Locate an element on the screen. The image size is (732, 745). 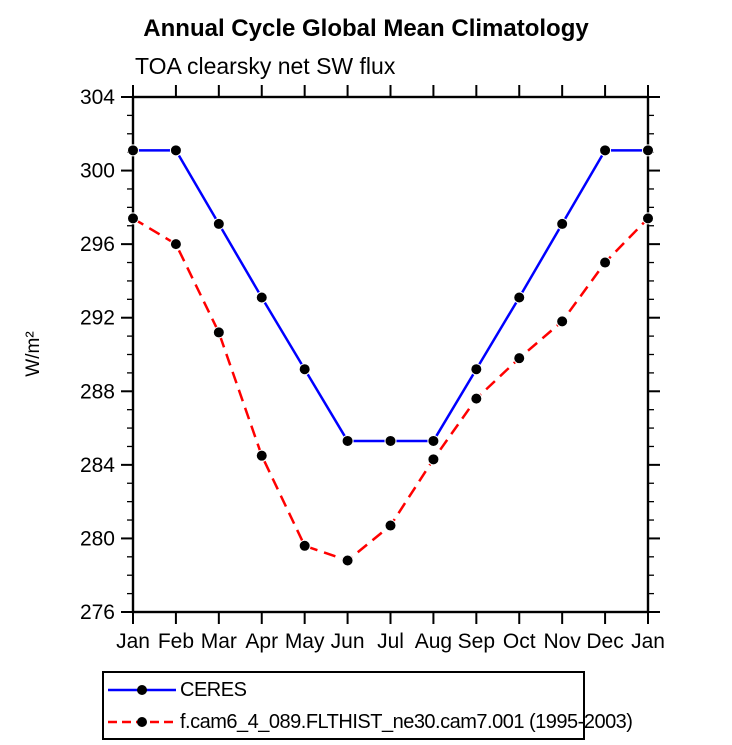
legend-item-ceres: CERES is located at coordinates (177, 690).